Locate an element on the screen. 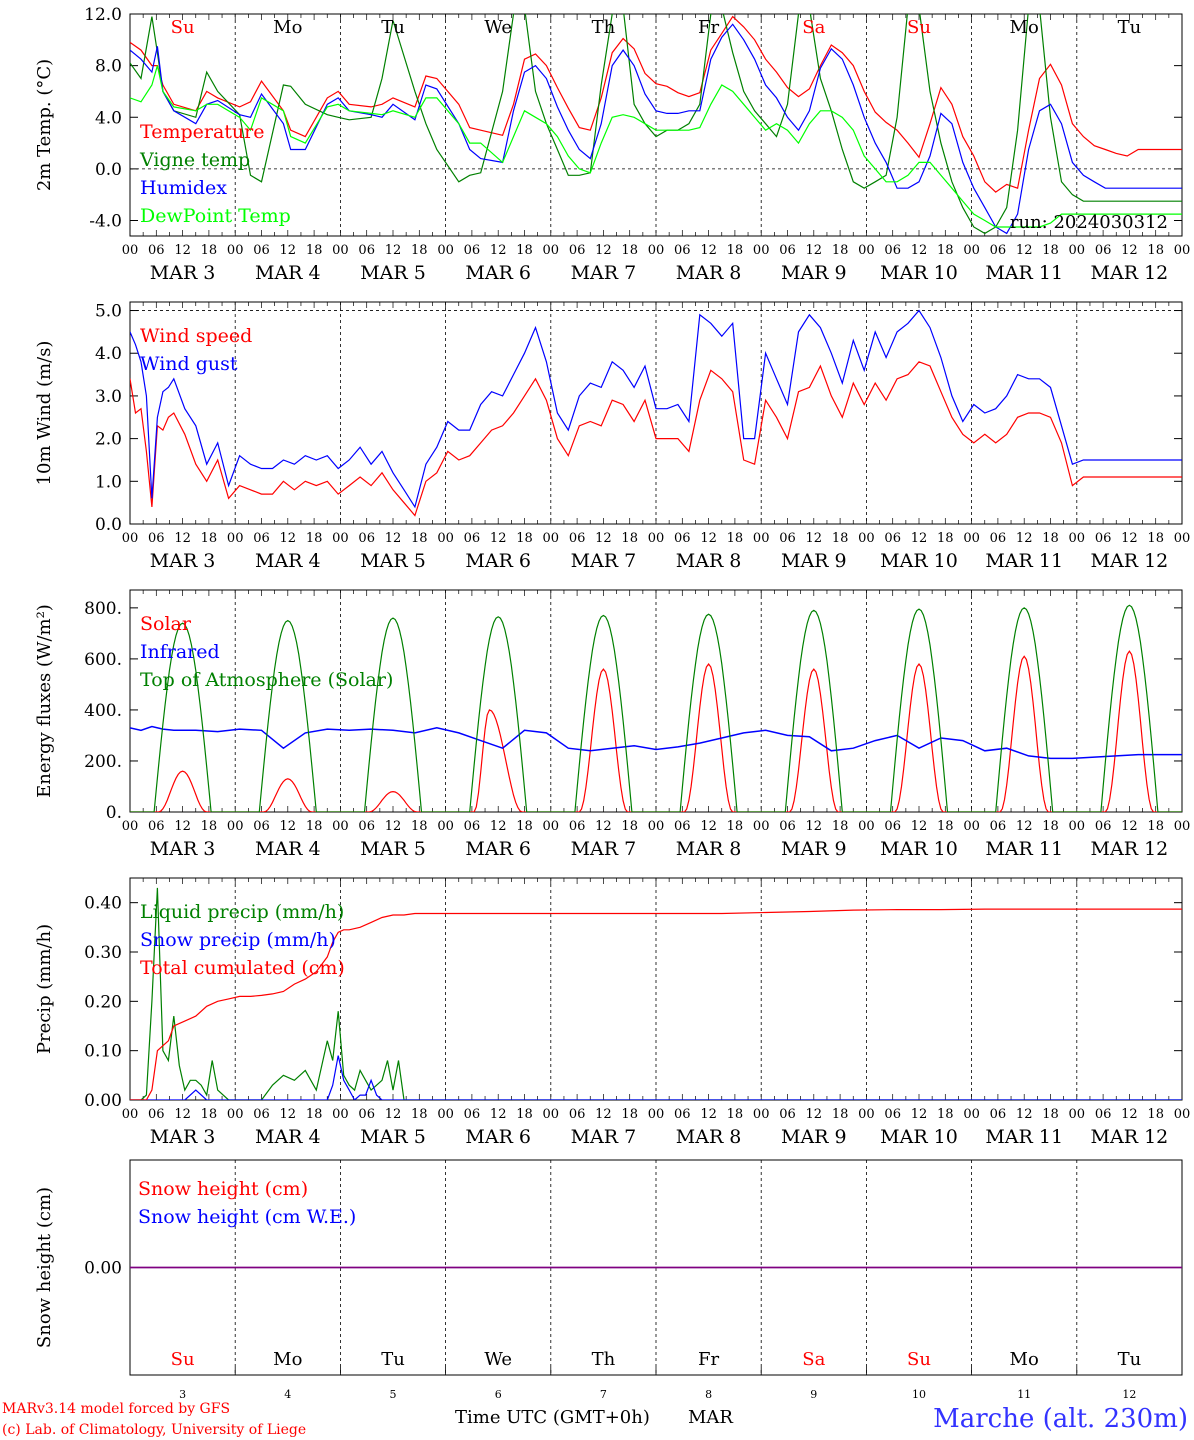  date-label: MAR 6 is located at coordinates (498, 273).